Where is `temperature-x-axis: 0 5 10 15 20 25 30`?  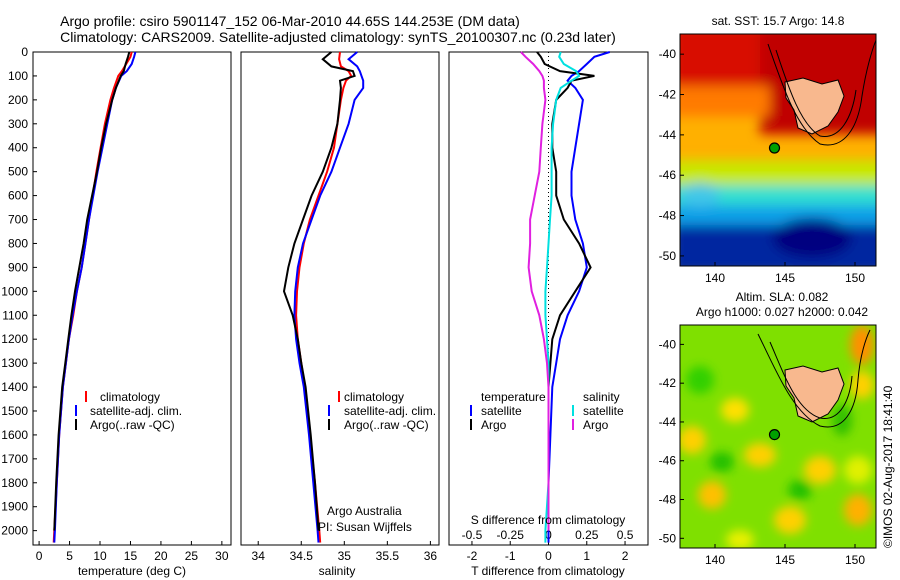
temperature-x-axis: 0 5 10 15 20 25 30 is located at coordinates (132, 552).